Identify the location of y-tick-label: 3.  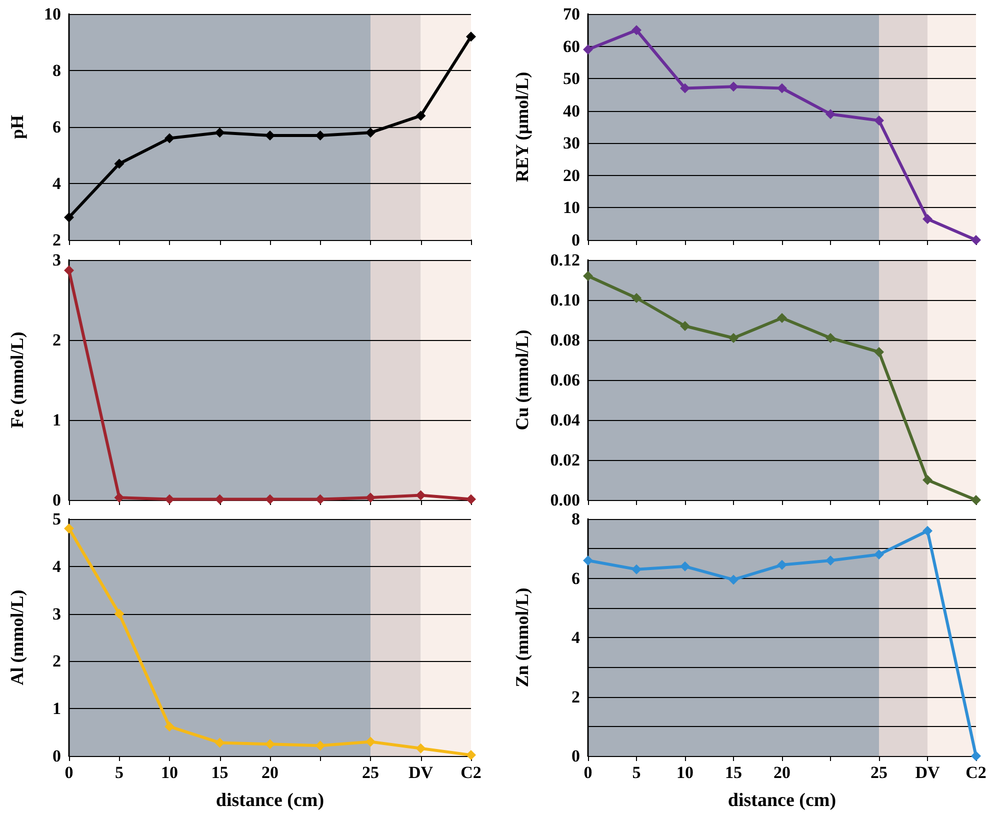
(56, 260).